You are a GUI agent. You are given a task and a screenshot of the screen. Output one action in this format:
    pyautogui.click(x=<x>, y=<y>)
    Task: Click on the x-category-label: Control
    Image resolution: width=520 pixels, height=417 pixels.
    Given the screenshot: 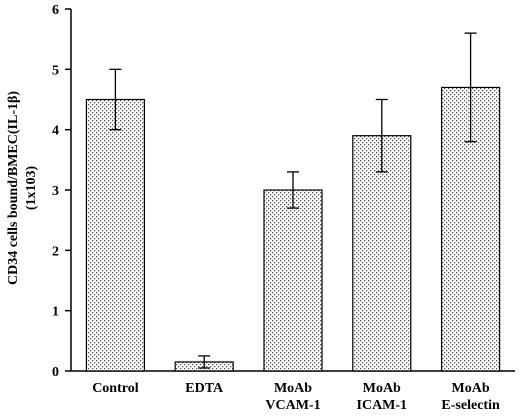 What is the action you would take?
    pyautogui.click(x=115, y=388)
    